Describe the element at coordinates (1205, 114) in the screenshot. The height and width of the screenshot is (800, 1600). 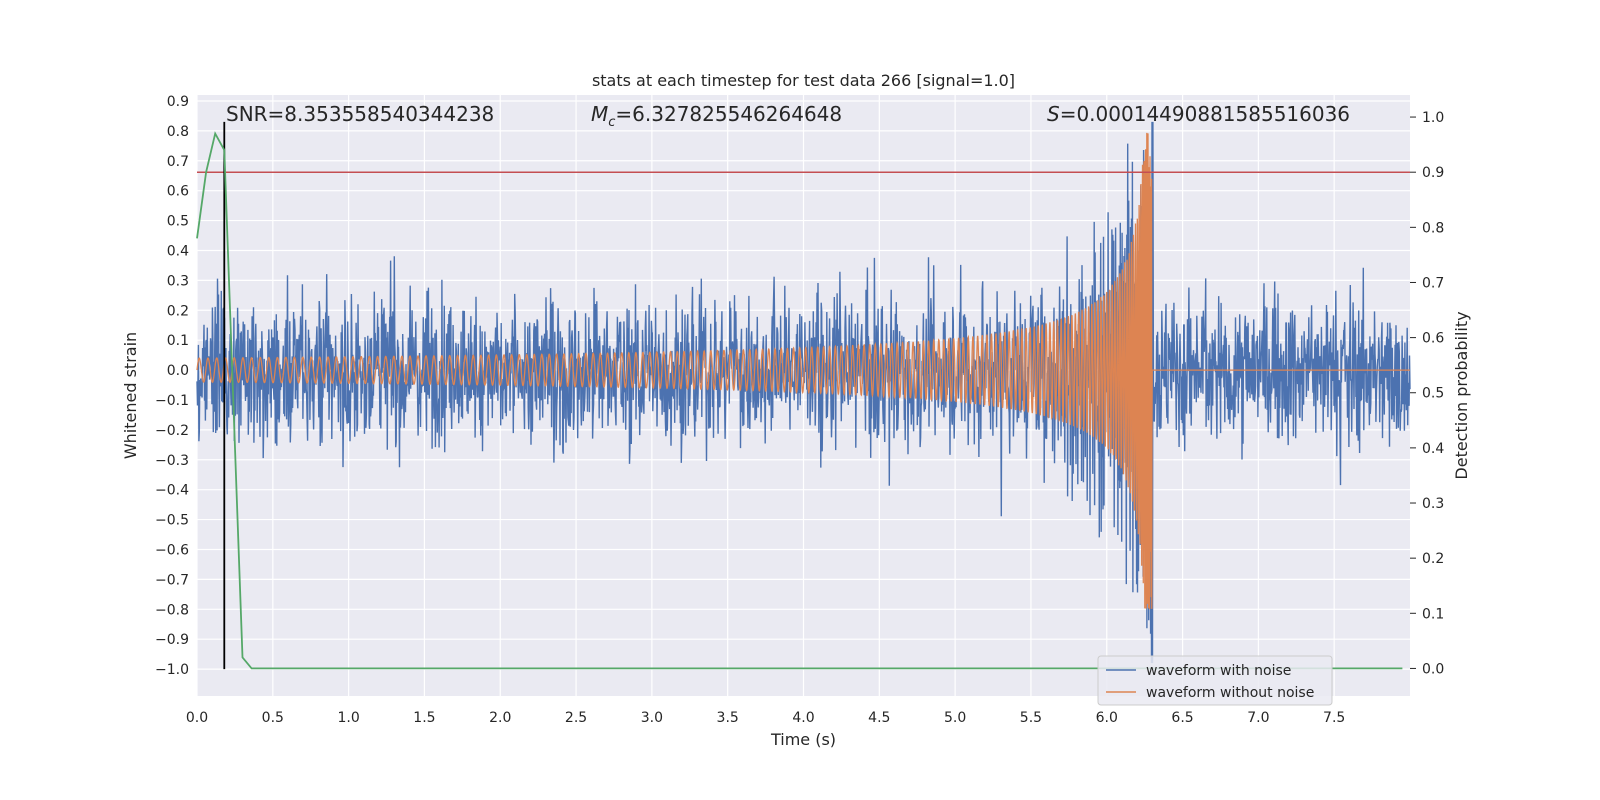
I see `s-value: =0.00014490881585516036` at that location.